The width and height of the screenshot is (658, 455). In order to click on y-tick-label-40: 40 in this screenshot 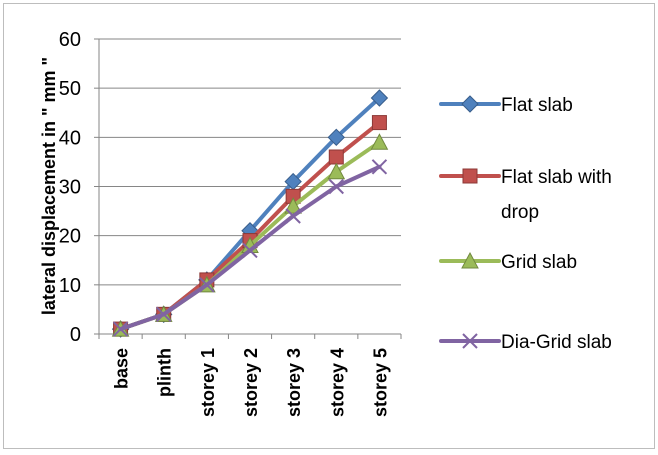, I will do `click(70, 138)`.